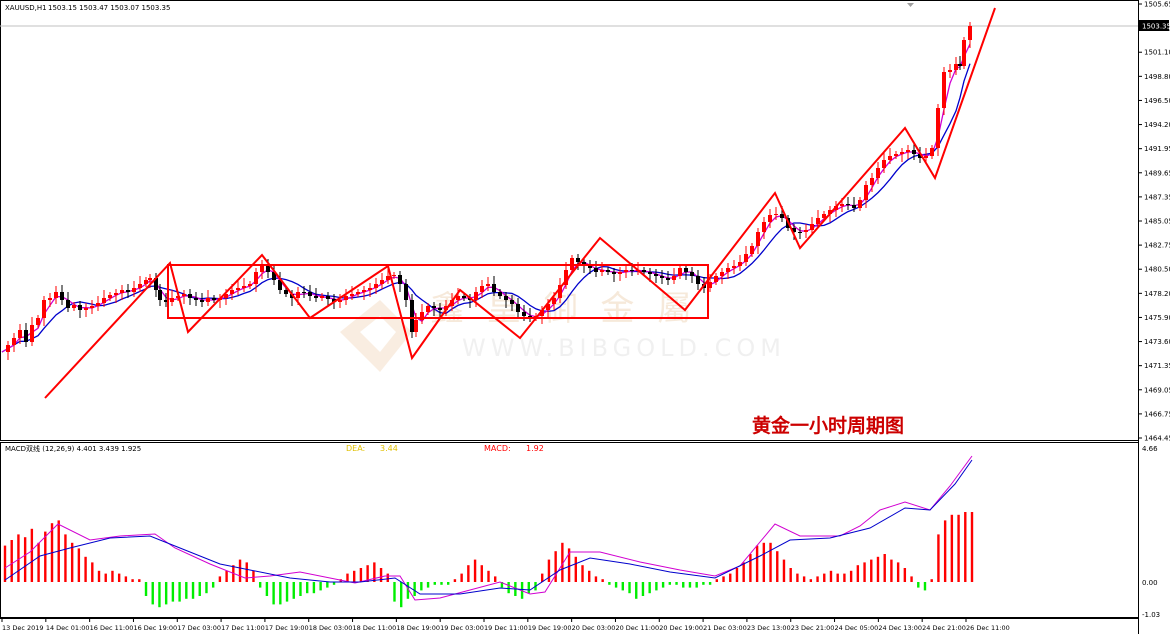 The width and height of the screenshot is (1170, 638). Describe the element at coordinates (1157, 77) in the screenshot. I see `price-tick-label: 1498.80` at that location.